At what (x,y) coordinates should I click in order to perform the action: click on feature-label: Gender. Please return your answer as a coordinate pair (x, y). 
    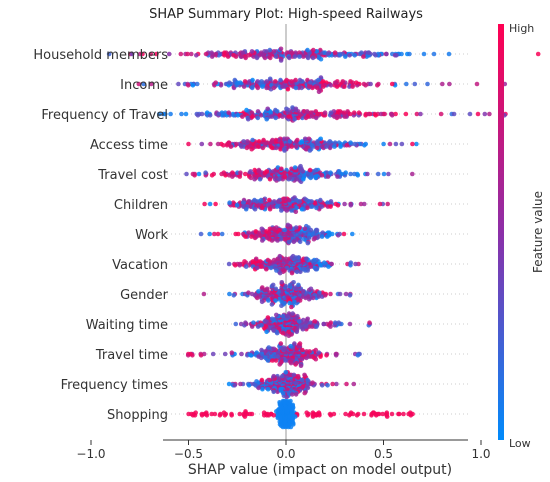
    Looking at the image, I should click on (144, 295).